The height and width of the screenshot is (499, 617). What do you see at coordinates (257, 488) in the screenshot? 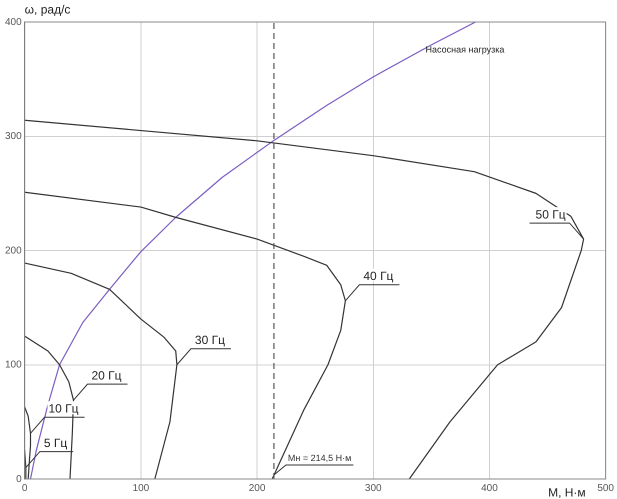
I see `x-tick-label: 200` at bounding box center [257, 488].